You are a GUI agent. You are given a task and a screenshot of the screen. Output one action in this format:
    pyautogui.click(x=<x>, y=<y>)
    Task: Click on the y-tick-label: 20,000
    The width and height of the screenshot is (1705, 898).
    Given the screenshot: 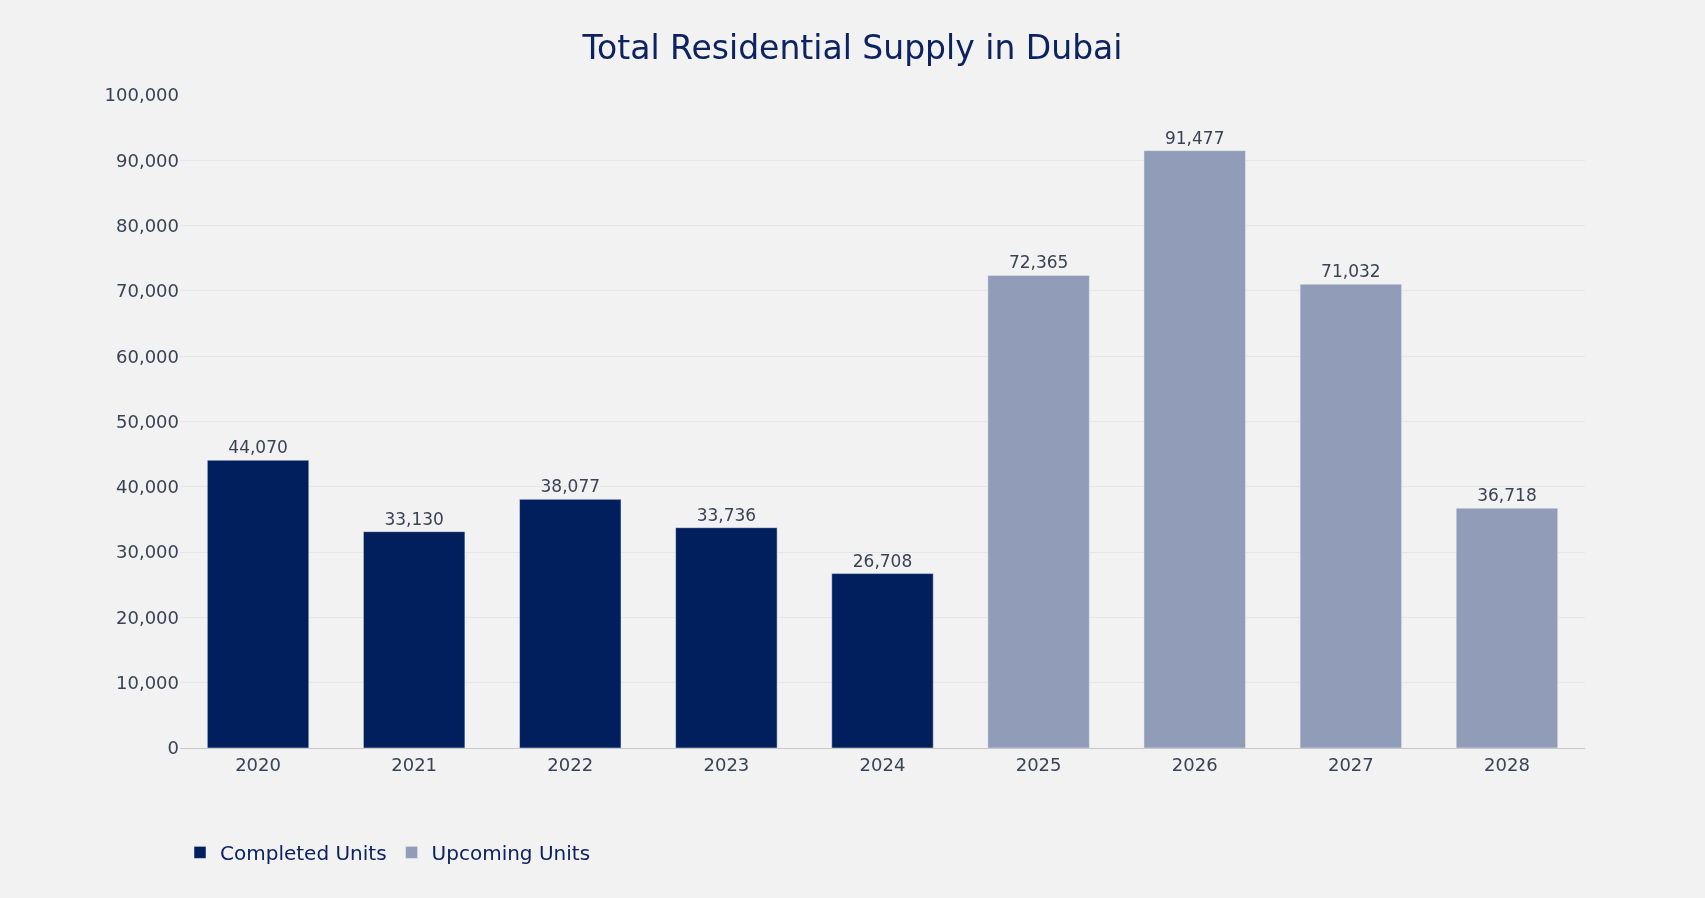 What is the action you would take?
    pyautogui.click(x=147, y=617)
    